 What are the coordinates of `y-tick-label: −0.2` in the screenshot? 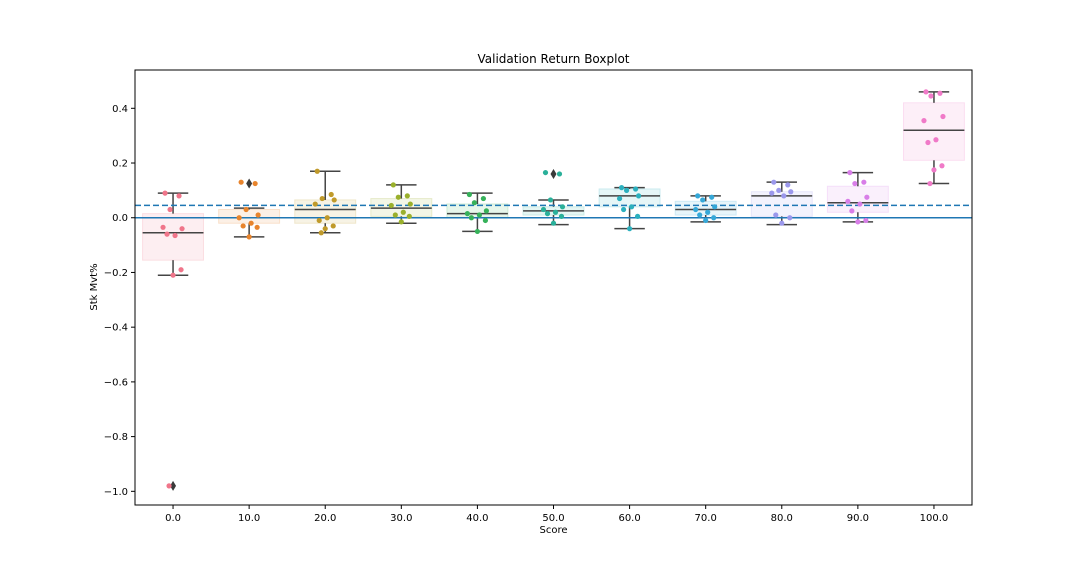 It's located at (116, 273).